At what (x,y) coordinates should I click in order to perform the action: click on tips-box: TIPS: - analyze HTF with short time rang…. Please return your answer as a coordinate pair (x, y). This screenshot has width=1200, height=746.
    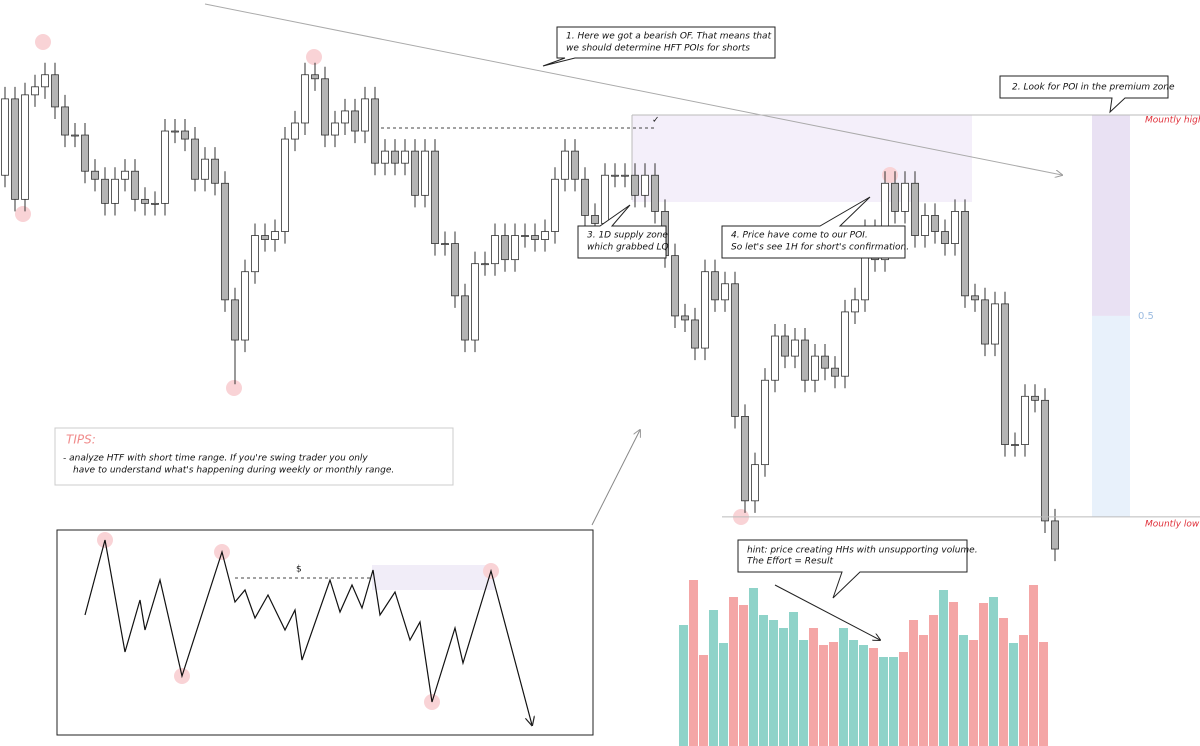
    Looking at the image, I should click on (254, 456).